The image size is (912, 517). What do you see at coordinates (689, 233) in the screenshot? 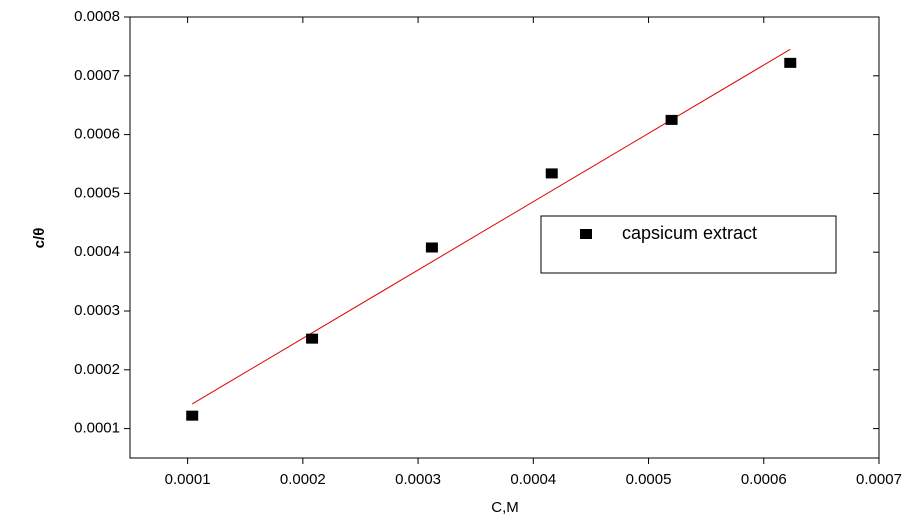
I see `legend-label: capsicum extract` at bounding box center [689, 233].